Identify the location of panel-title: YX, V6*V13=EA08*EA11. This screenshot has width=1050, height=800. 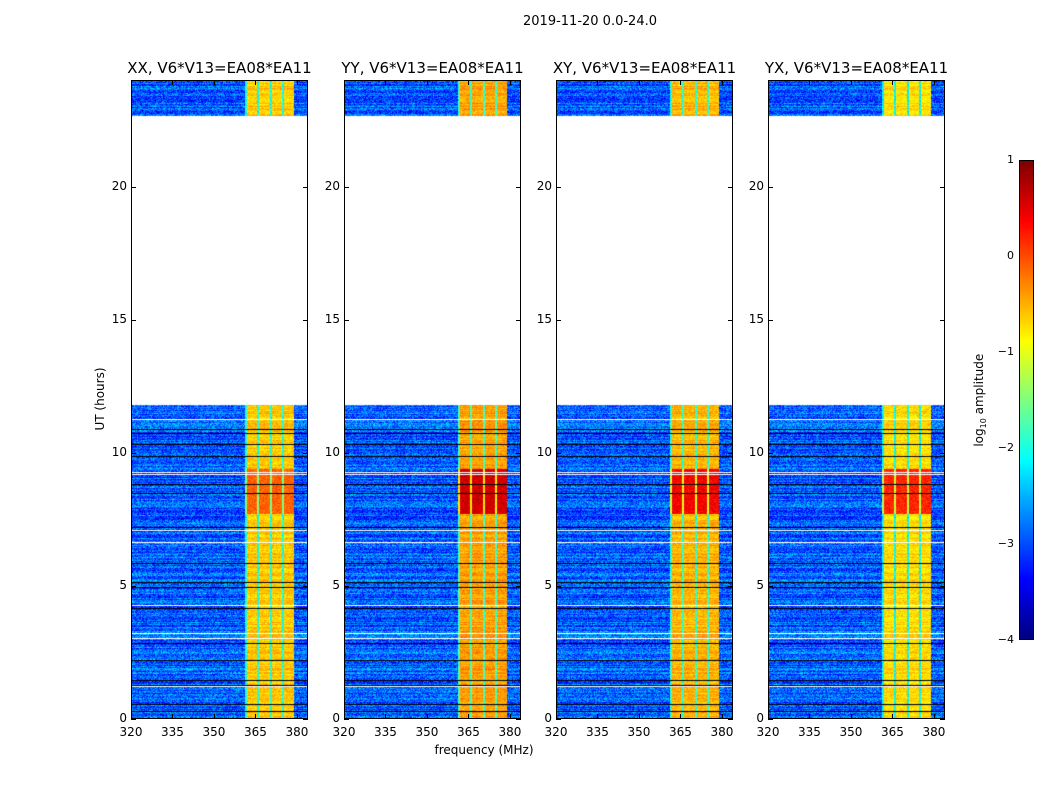
(856, 68).